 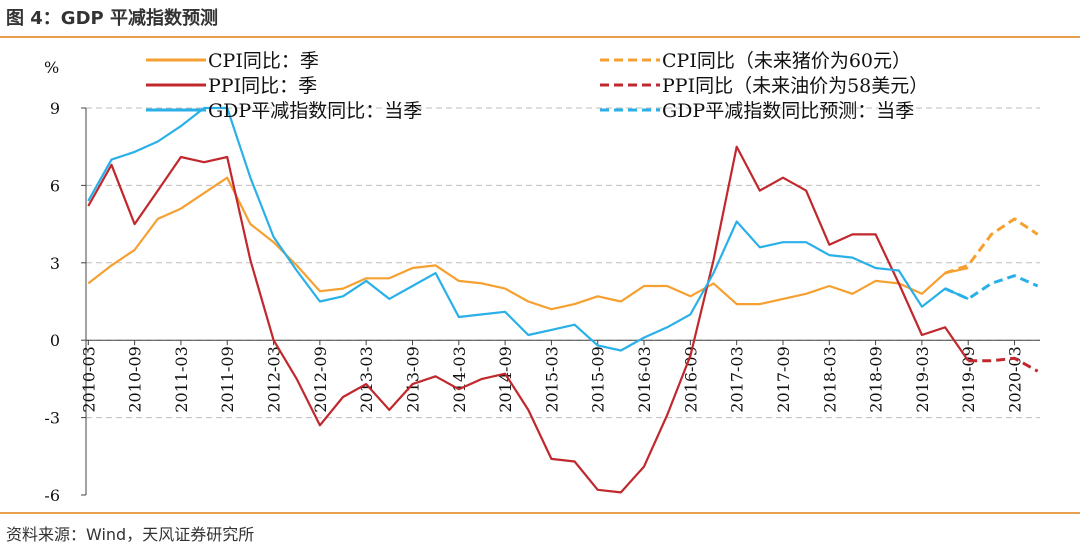 I want to click on legend-label: PPI同比：季, so click(x=262, y=86).